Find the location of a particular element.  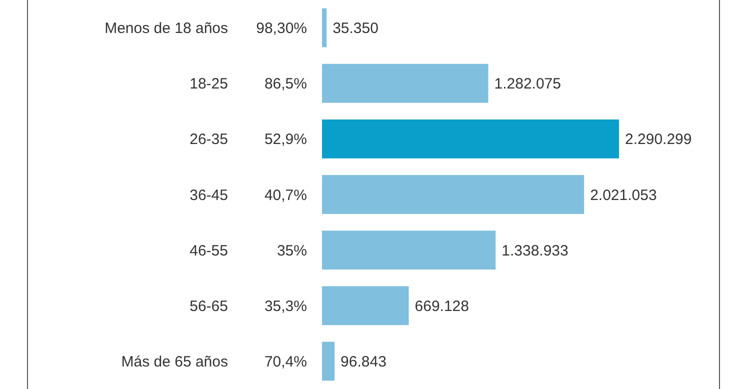

y-tick-label: Menos de 18 años is located at coordinates (166, 29).